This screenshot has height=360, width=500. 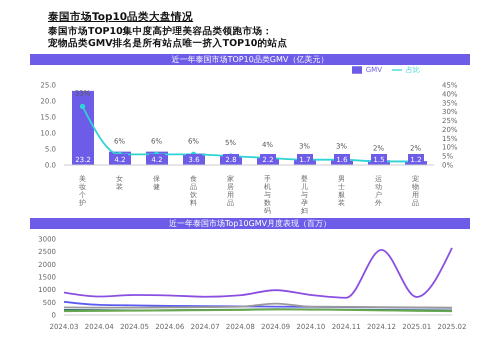 What do you see at coordinates (250, 223) in the screenshot?
I see `chart-title: 近一年泰国市场Top10GMV月度表现（百万）` at bounding box center [250, 223].